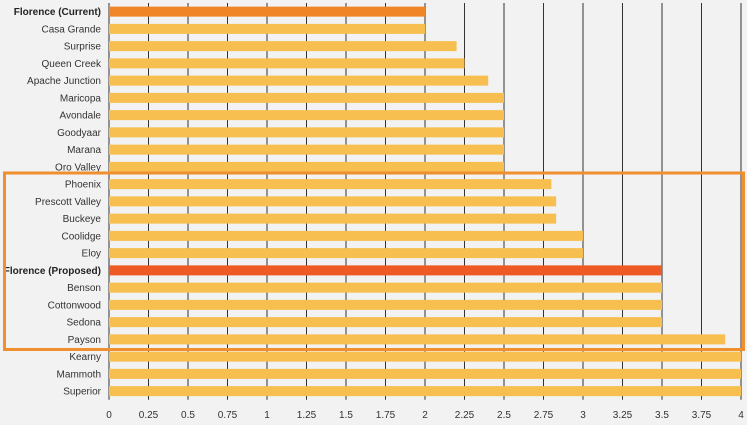  Describe the element at coordinates (346, 235) in the screenshot. I see `bar-coolidge` at that location.